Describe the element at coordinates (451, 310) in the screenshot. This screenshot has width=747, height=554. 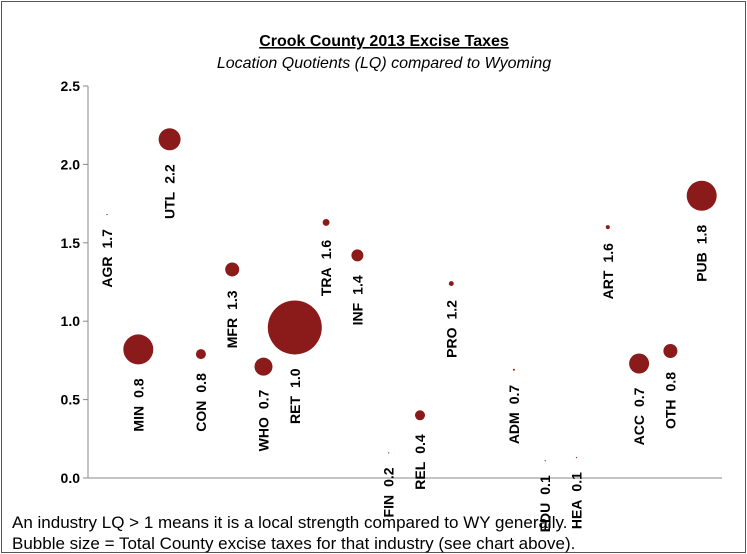
I see `value-label: 1.2` at that location.